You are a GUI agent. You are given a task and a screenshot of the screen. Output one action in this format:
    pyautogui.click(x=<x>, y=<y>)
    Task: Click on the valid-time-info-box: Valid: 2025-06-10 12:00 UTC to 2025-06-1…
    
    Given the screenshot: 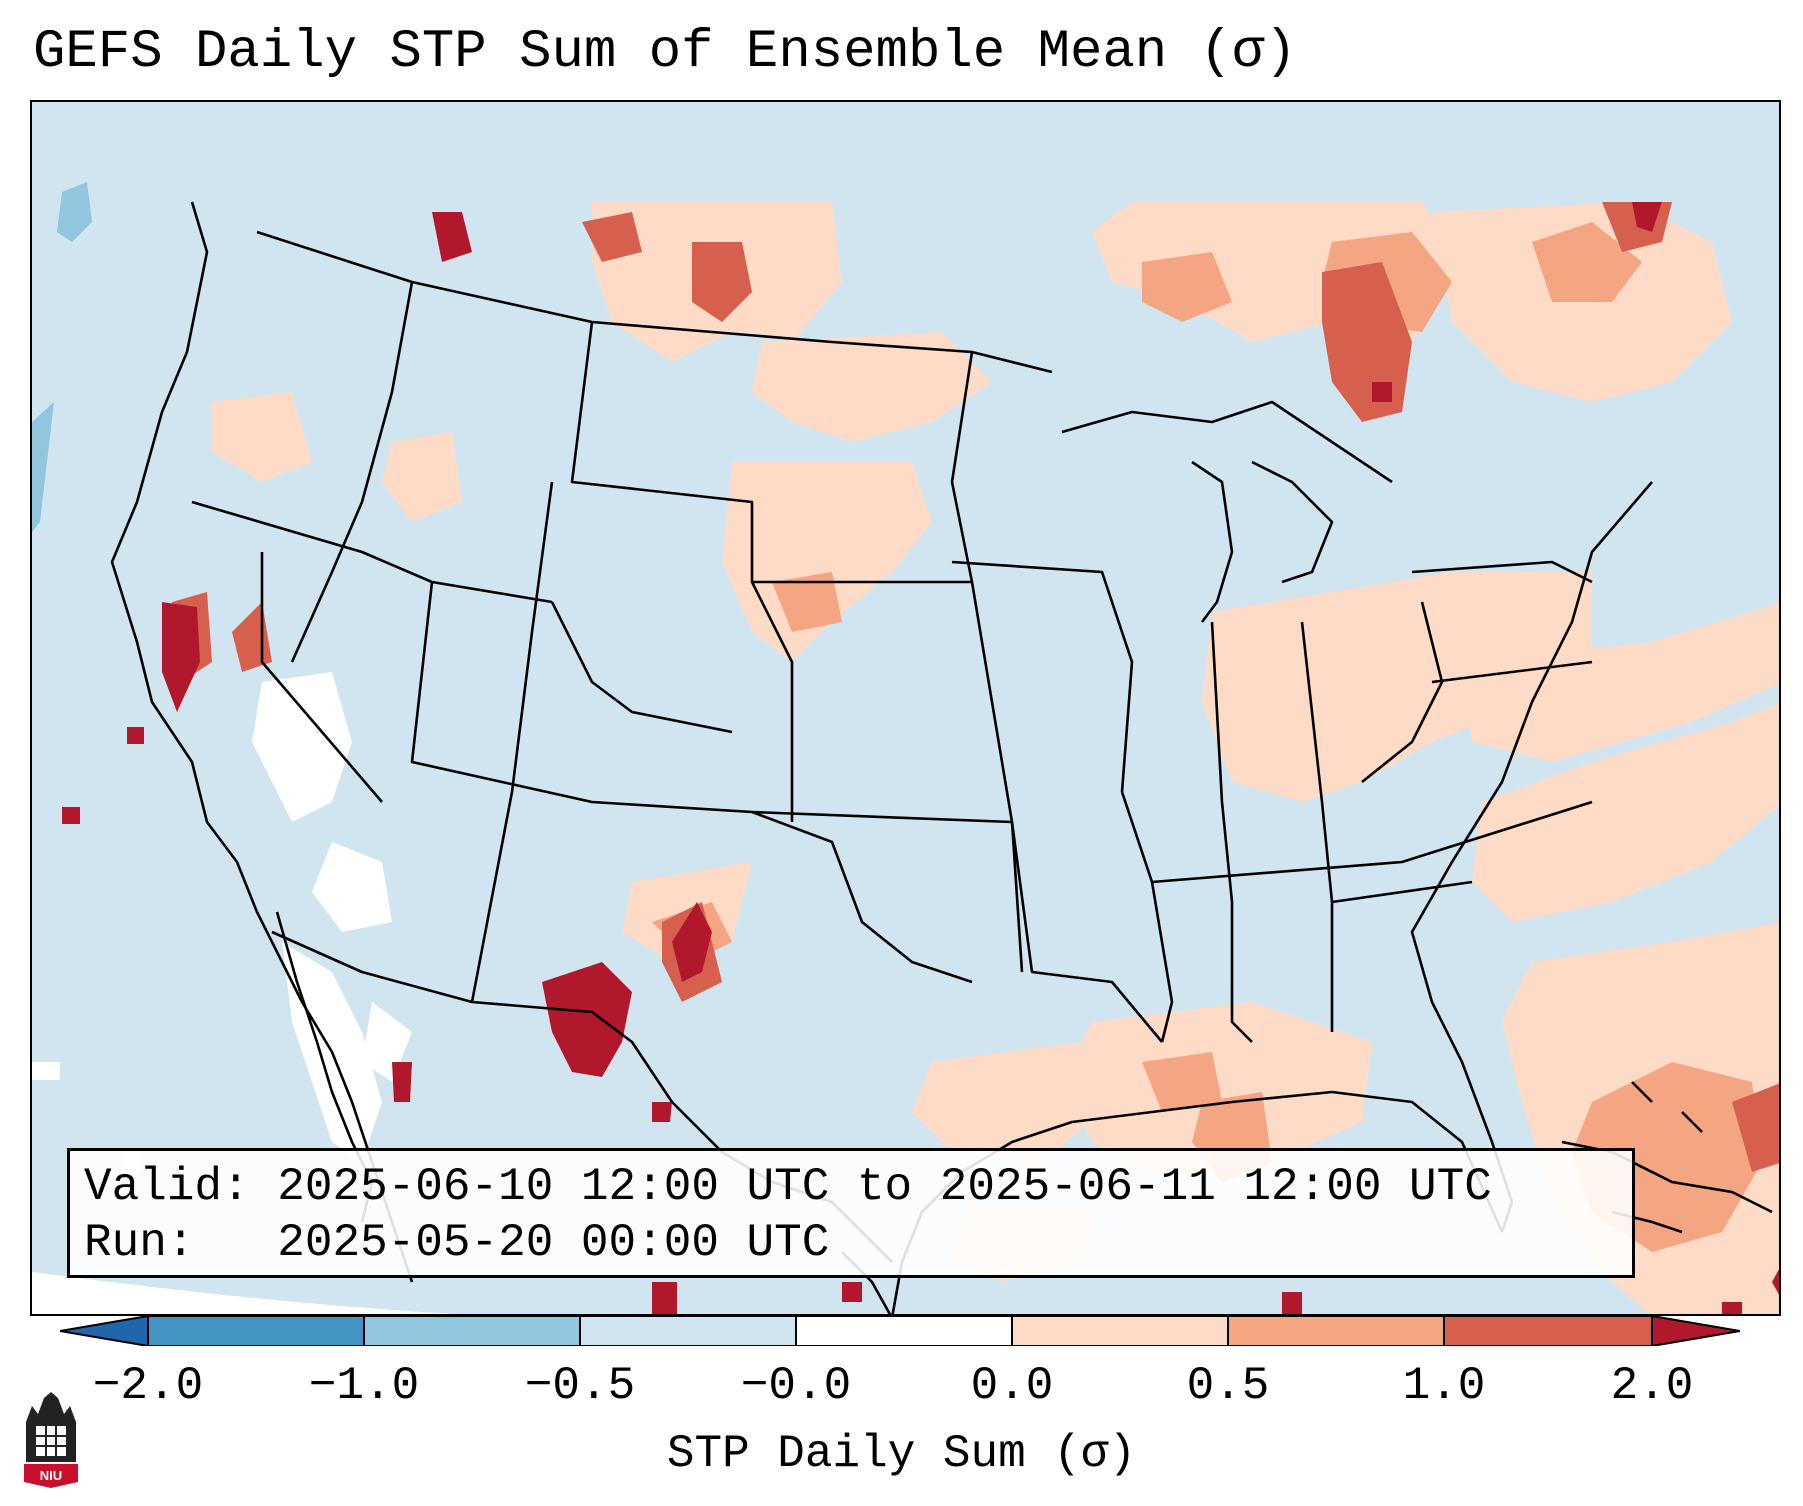 What is the action you would take?
    pyautogui.click(x=851, y=1213)
    